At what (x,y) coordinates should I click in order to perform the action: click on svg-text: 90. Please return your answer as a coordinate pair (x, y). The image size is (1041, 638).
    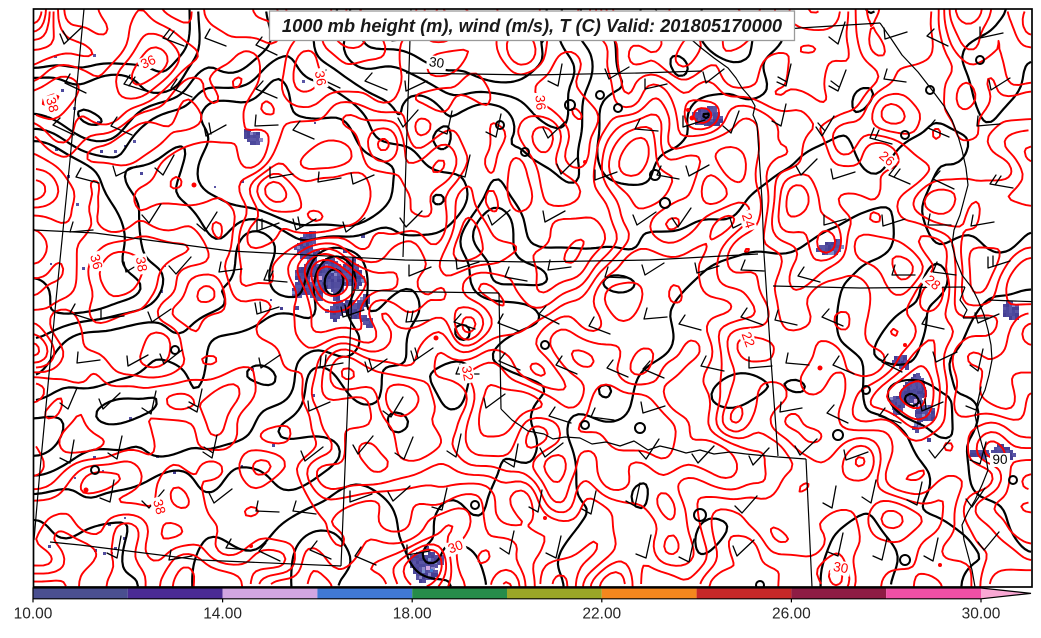
    Looking at the image, I should click on (999, 459).